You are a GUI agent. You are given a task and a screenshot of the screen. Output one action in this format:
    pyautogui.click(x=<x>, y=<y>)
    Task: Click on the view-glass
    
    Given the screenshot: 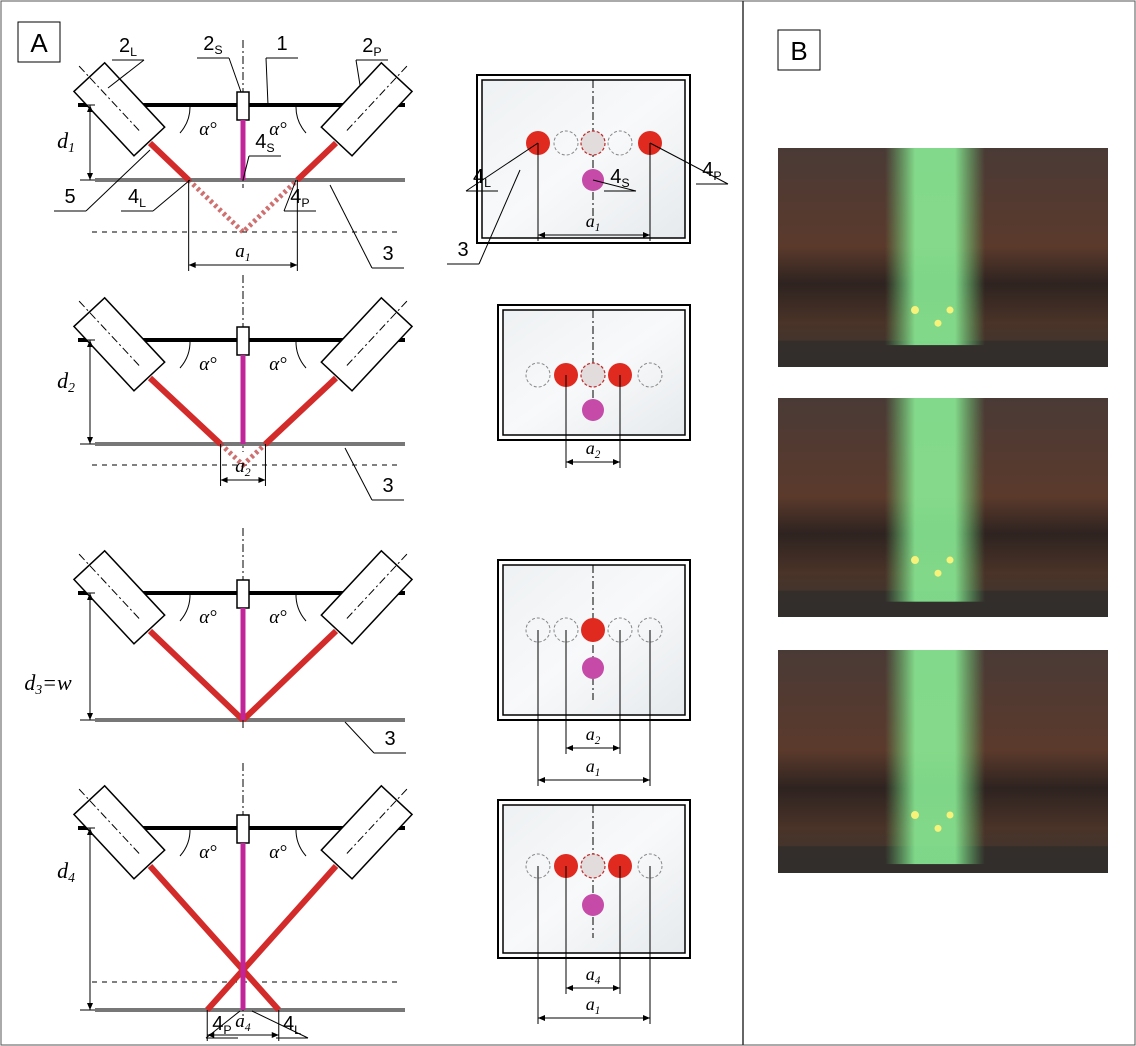 What is the action you would take?
    pyautogui.click(x=583, y=159)
    